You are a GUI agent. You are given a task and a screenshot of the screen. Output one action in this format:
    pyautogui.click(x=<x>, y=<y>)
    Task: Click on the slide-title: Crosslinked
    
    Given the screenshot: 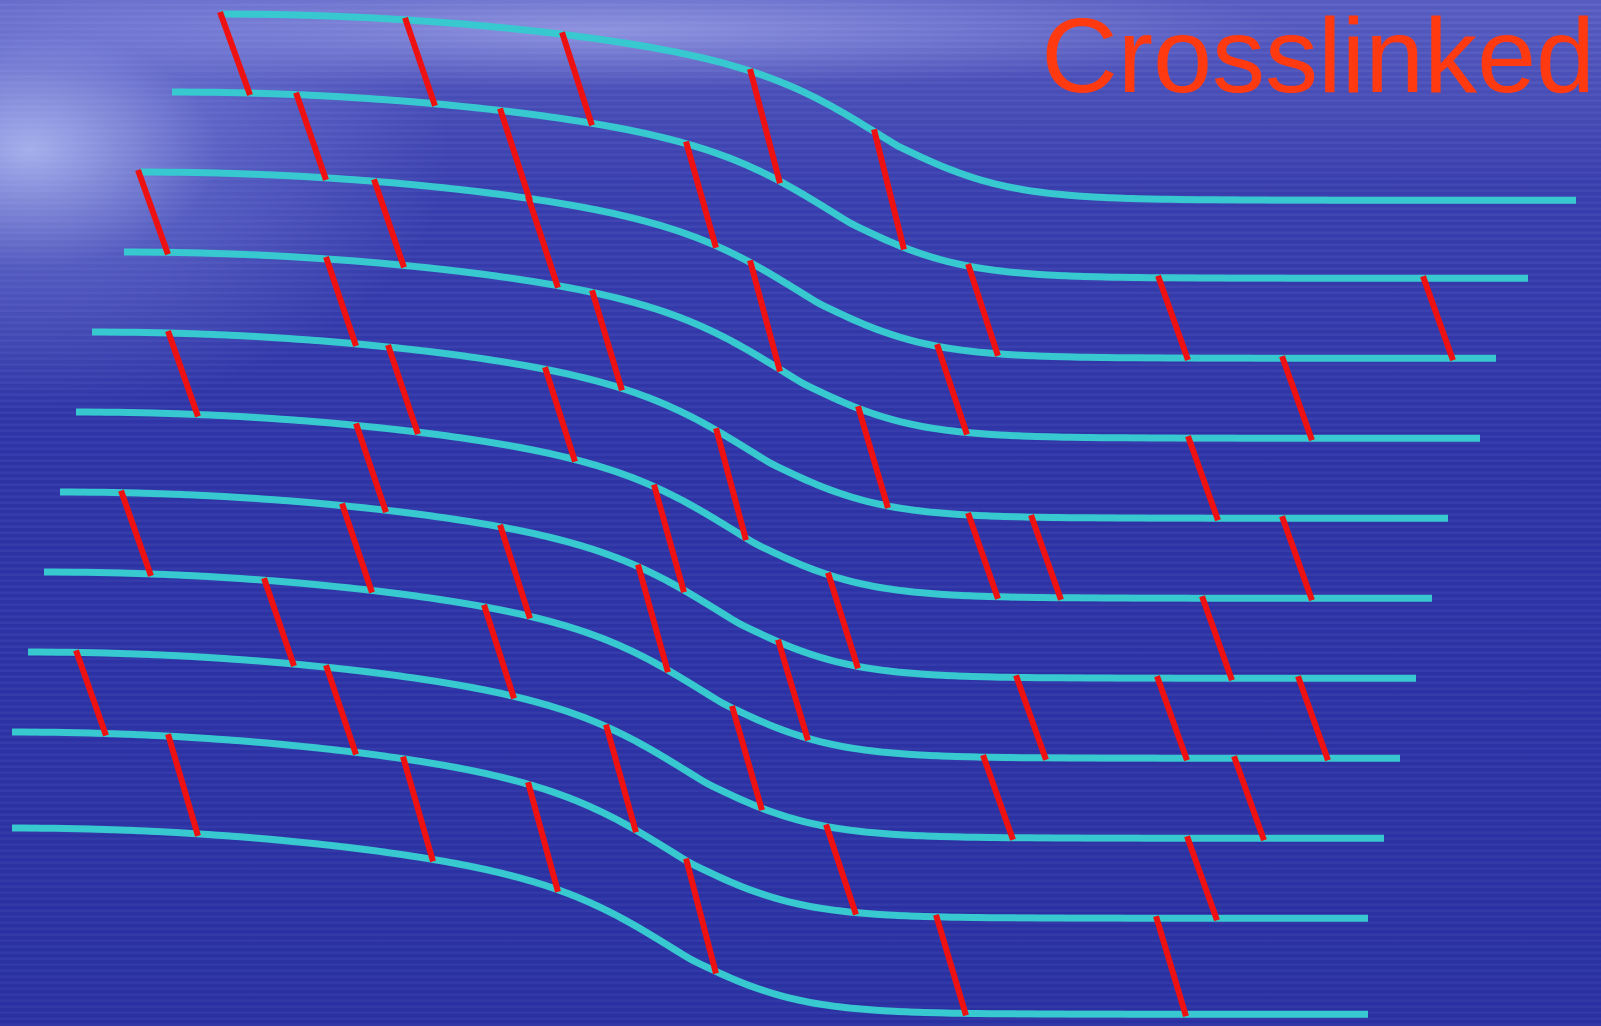 What is the action you would take?
    pyautogui.click(x=1318, y=57)
    